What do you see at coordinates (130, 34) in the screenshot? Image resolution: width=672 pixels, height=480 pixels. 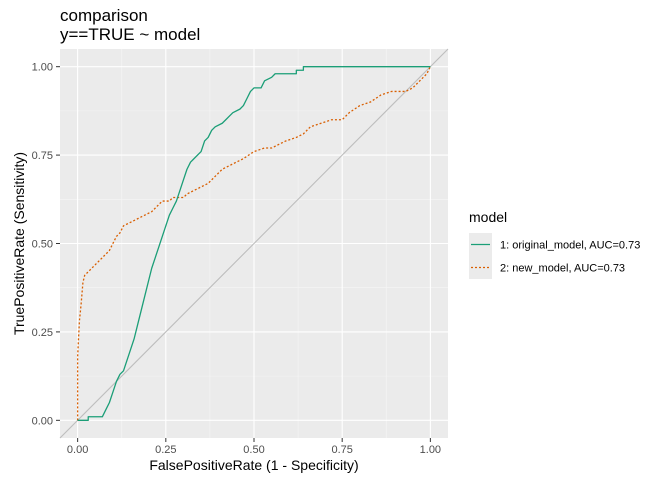 I see `chart-subtitle: y==TRUE ~ model` at bounding box center [130, 34].